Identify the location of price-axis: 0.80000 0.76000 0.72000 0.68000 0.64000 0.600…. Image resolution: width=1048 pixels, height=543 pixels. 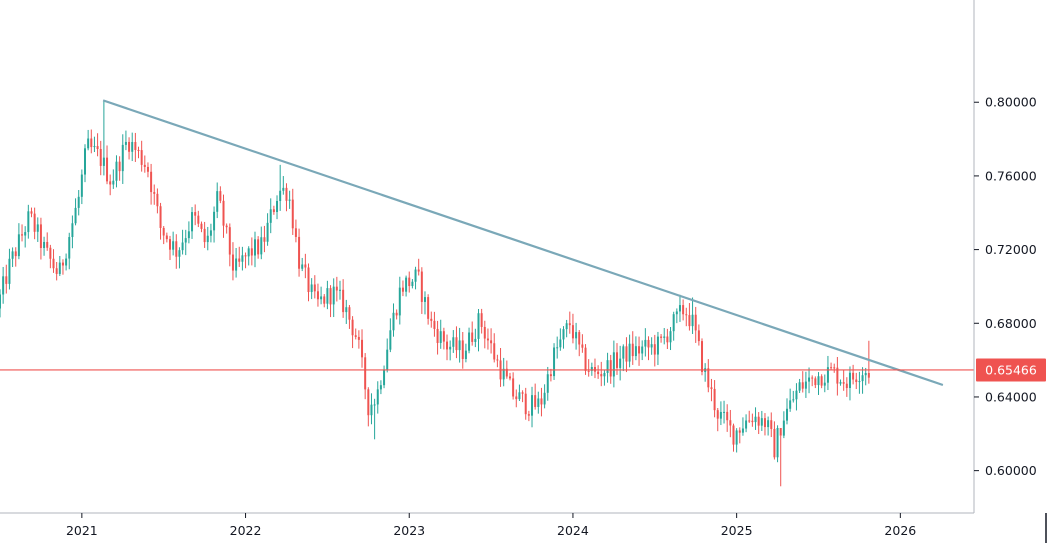
(1005, 286).